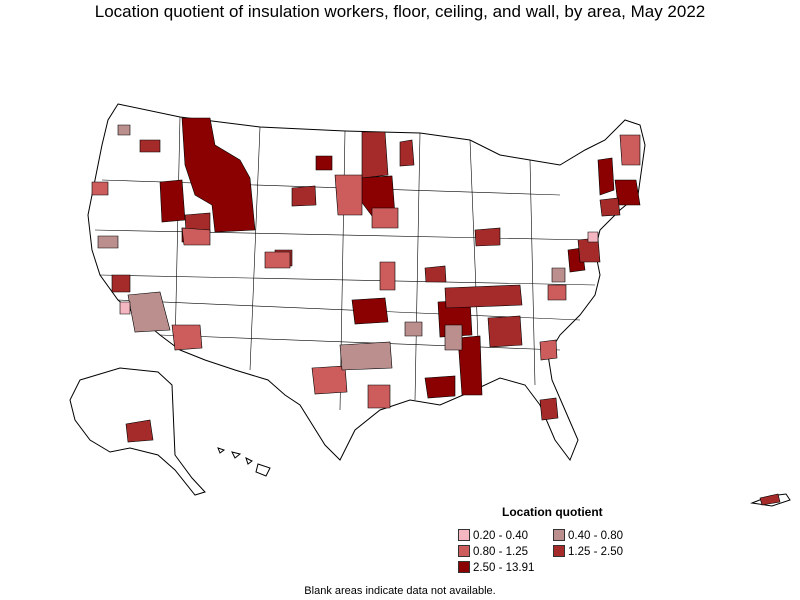 The width and height of the screenshot is (800, 600). I want to click on legend-label-4: 2.50 - 13.91, so click(504, 568).